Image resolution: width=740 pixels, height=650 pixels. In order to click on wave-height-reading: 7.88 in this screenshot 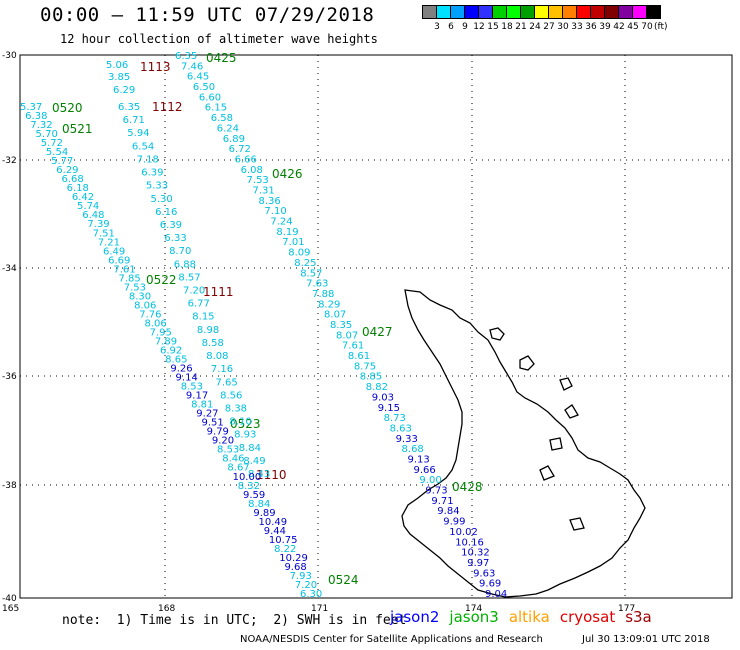, I will do `click(323, 294)`.